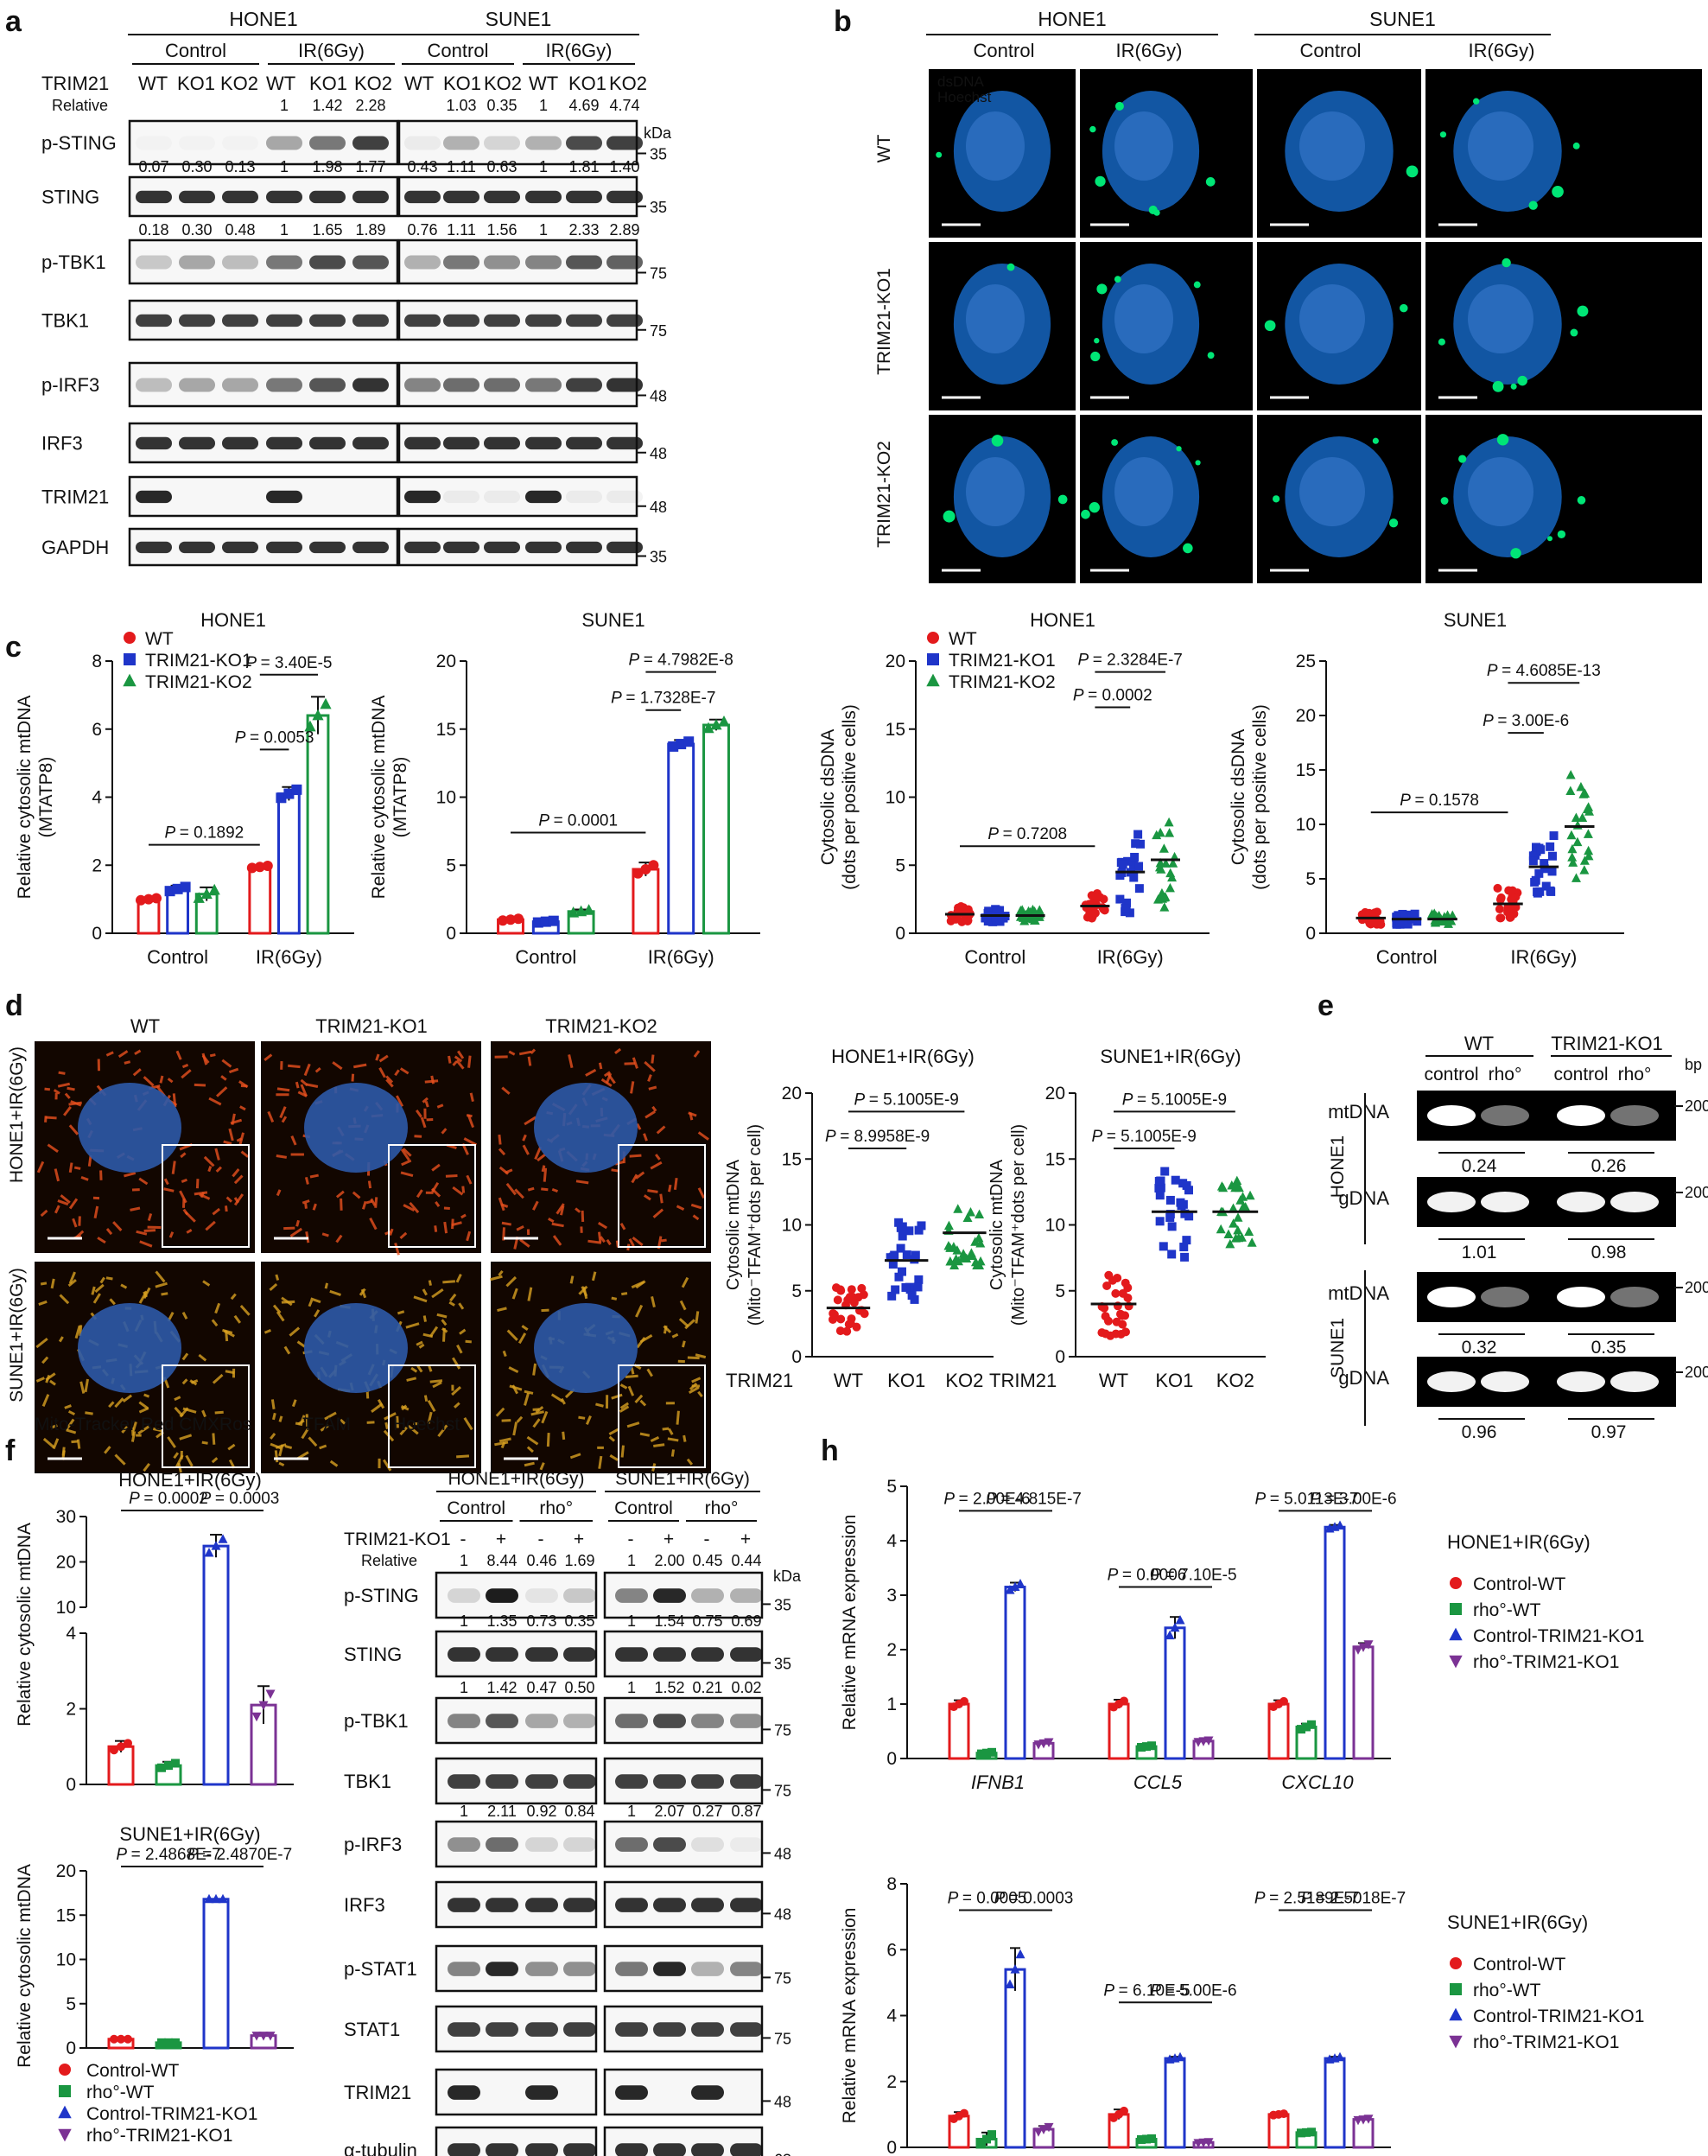  What do you see at coordinates (331, 50) in the screenshot?
I see `condition-label: IR(6Gy)` at bounding box center [331, 50].